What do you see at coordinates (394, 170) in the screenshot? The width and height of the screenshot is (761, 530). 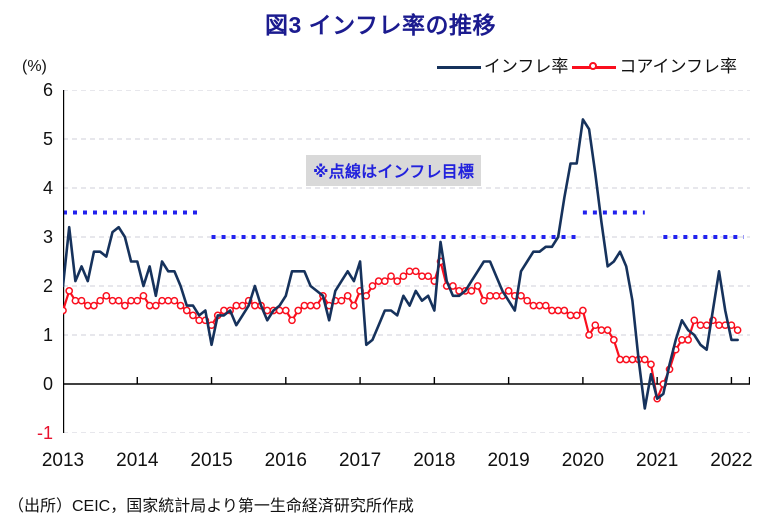 I see `target-annotation-badge: ※点線はインフレ目標` at bounding box center [394, 170].